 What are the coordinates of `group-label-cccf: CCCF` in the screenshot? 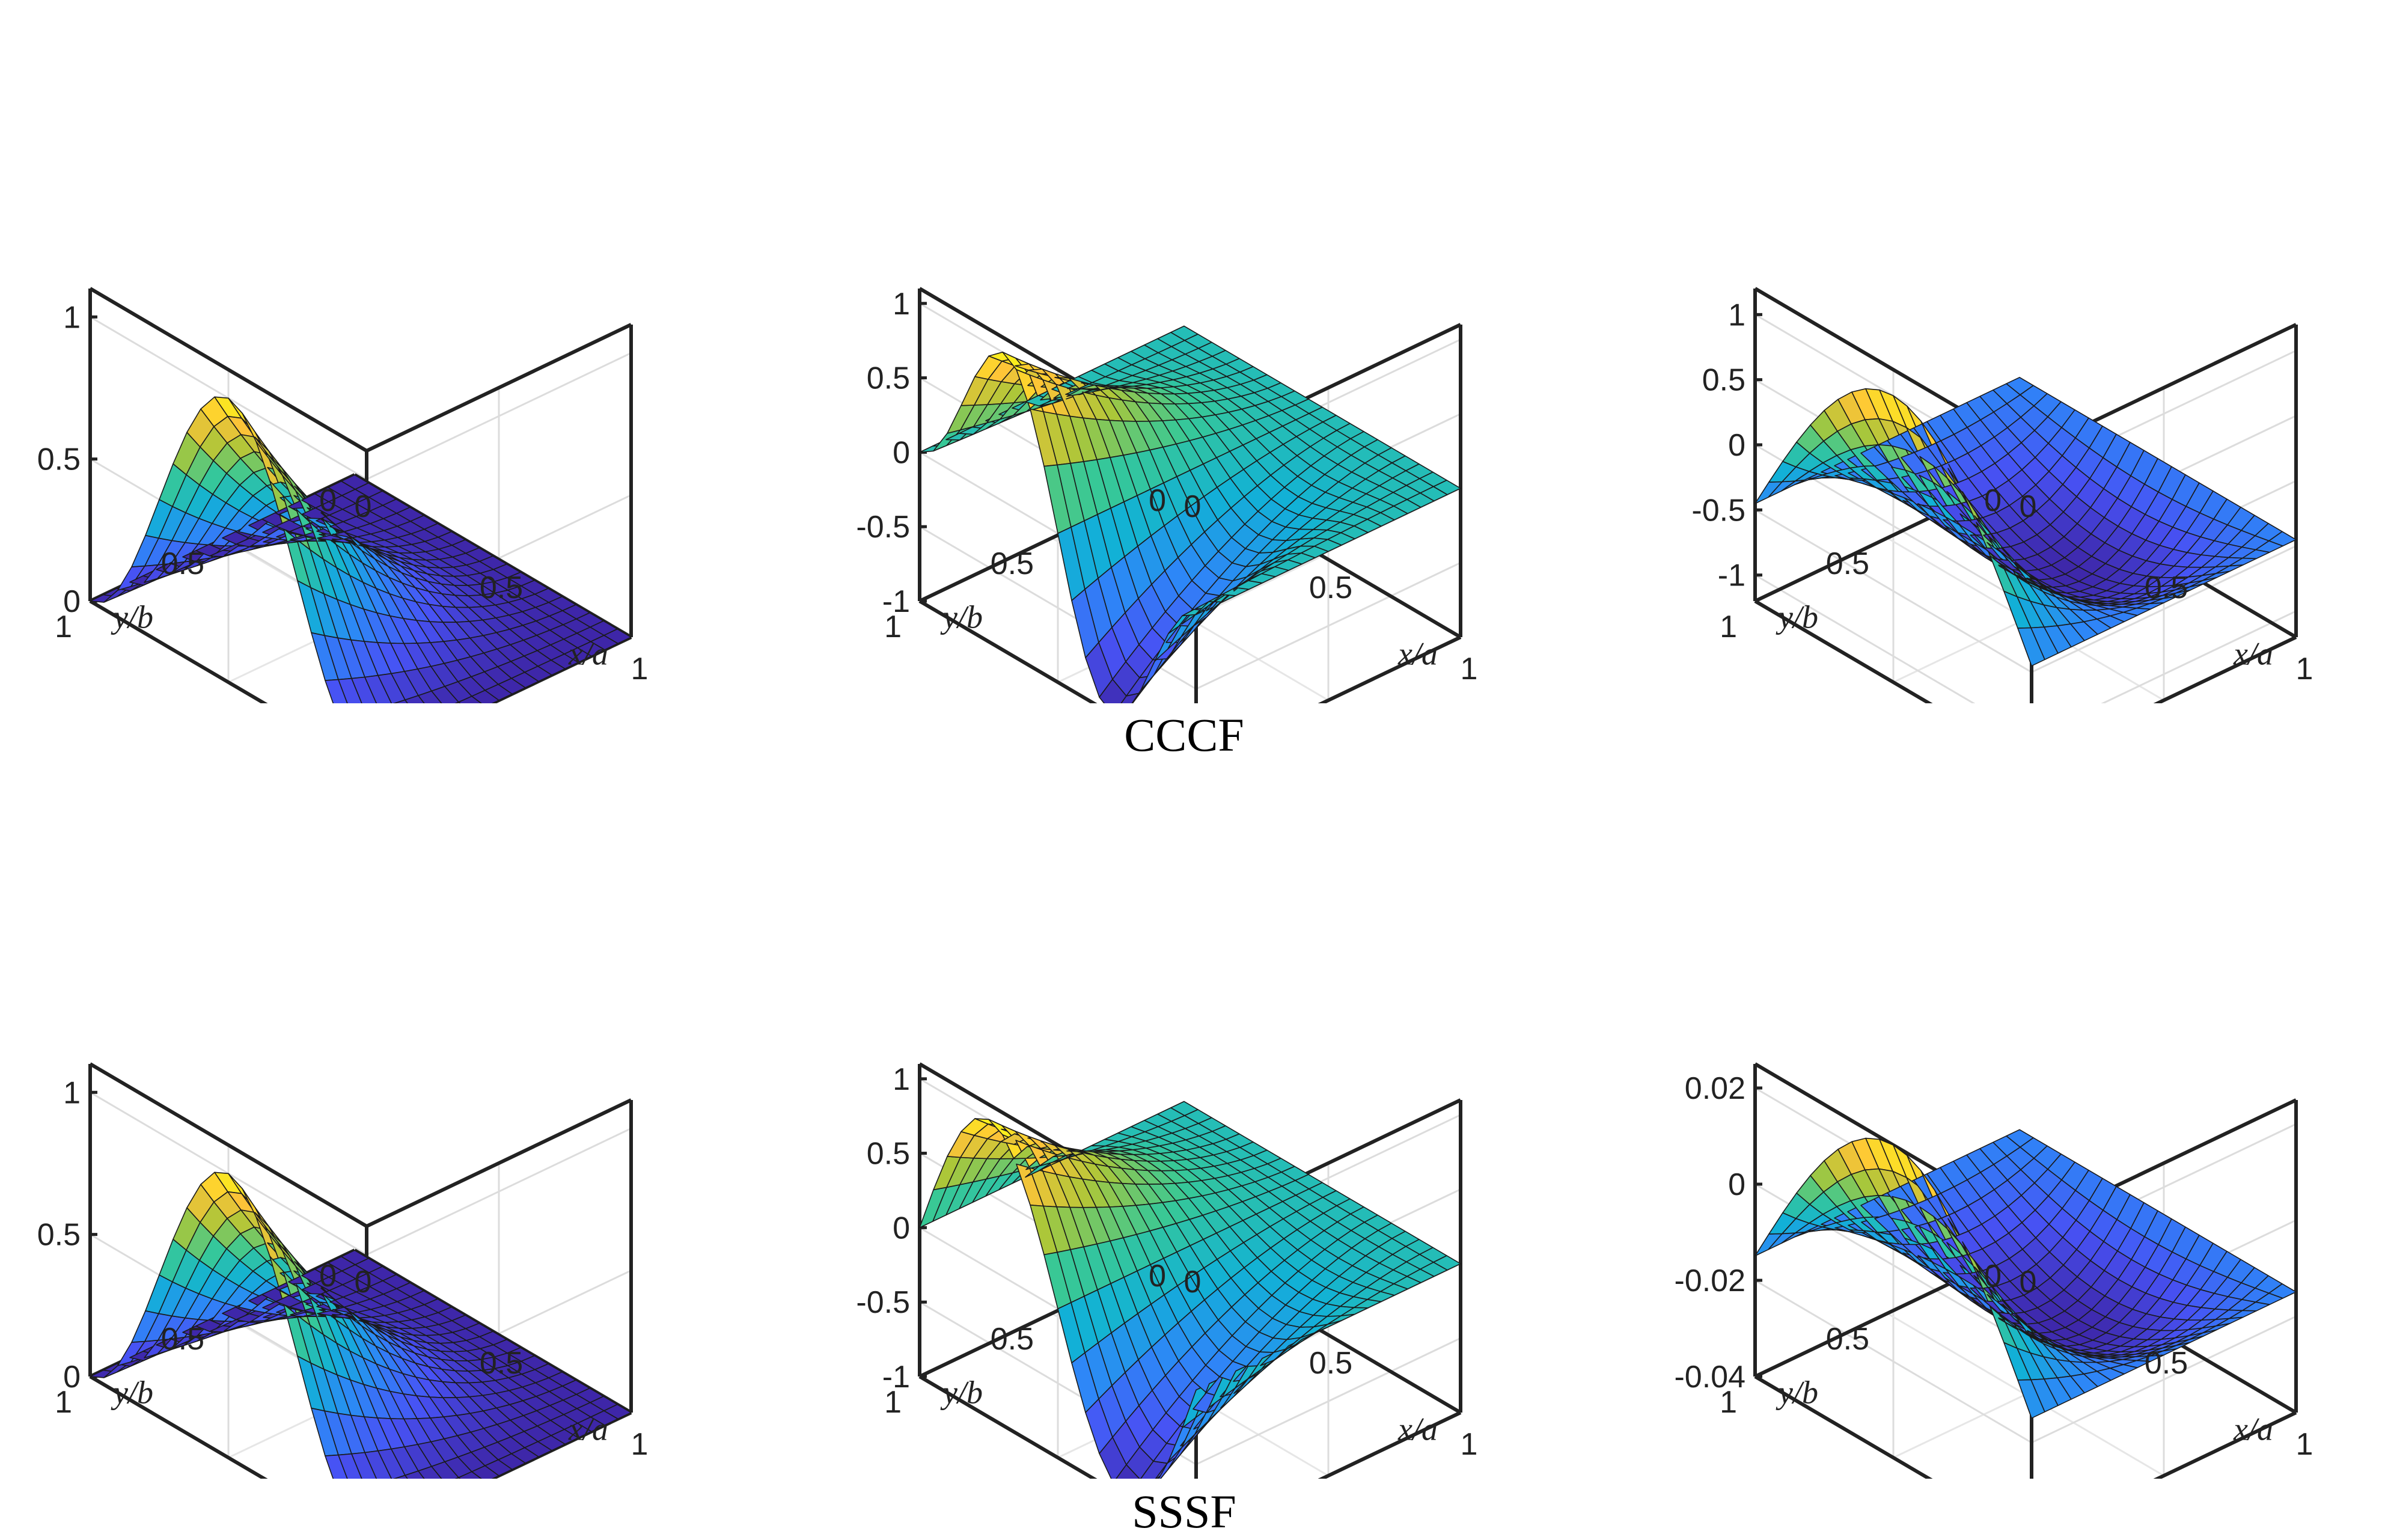 It's located at (1184, 735).